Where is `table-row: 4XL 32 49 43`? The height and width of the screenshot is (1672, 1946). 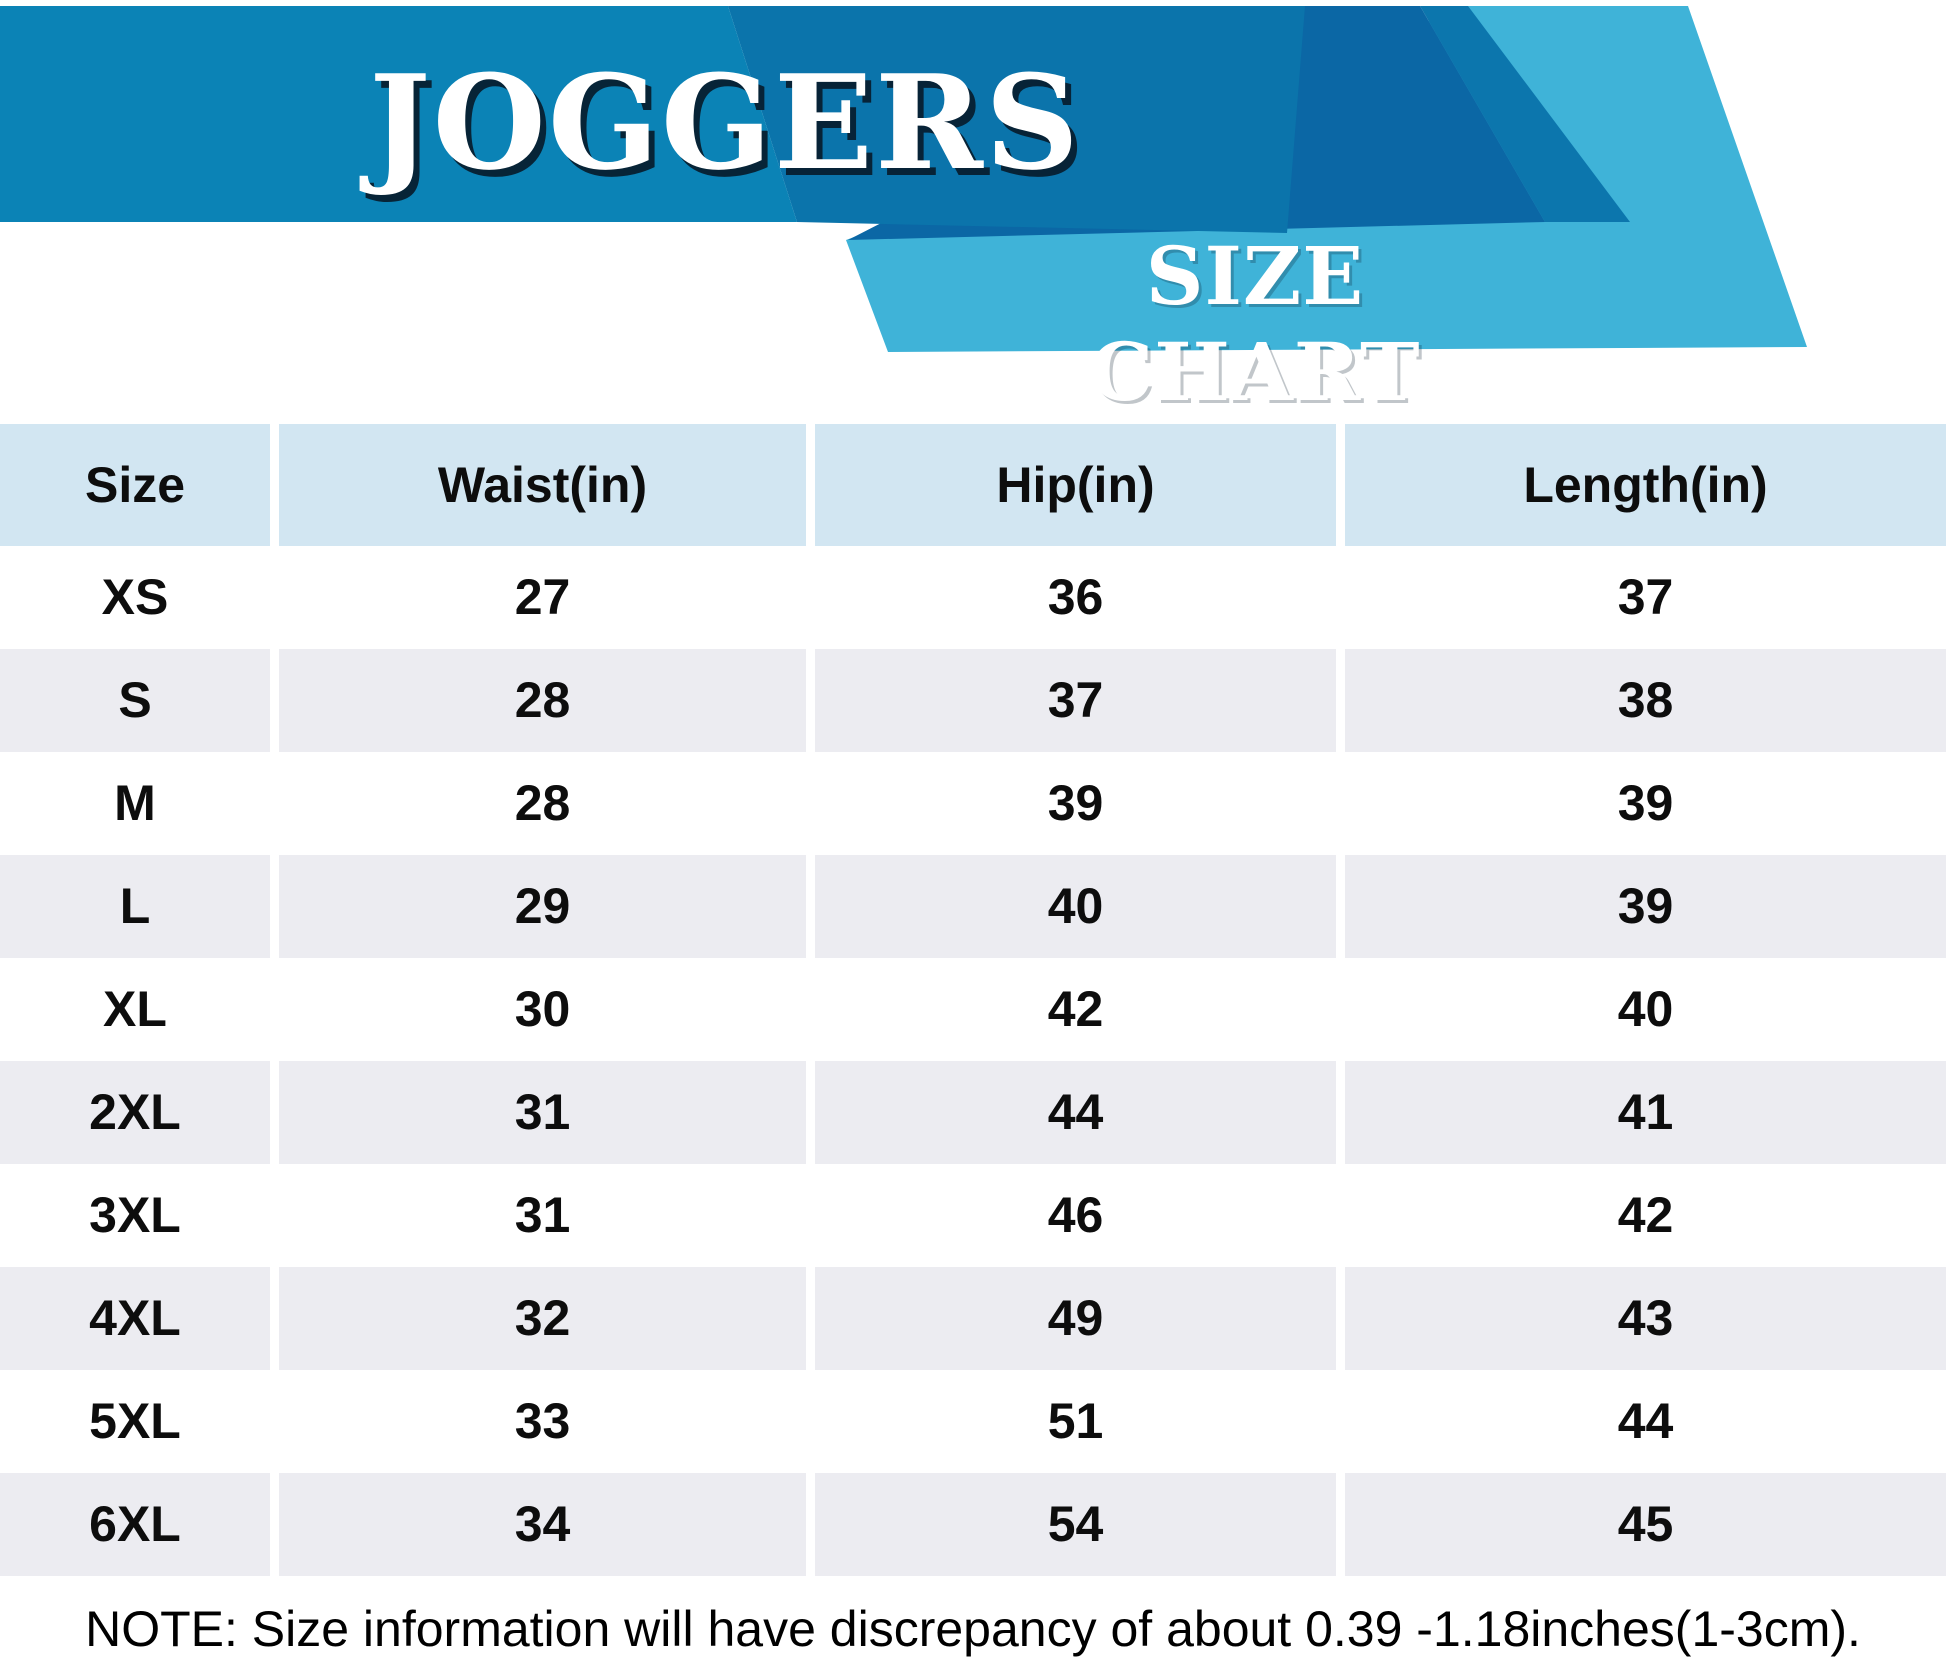 table-row: 4XL 32 49 43 is located at coordinates (973, 1318).